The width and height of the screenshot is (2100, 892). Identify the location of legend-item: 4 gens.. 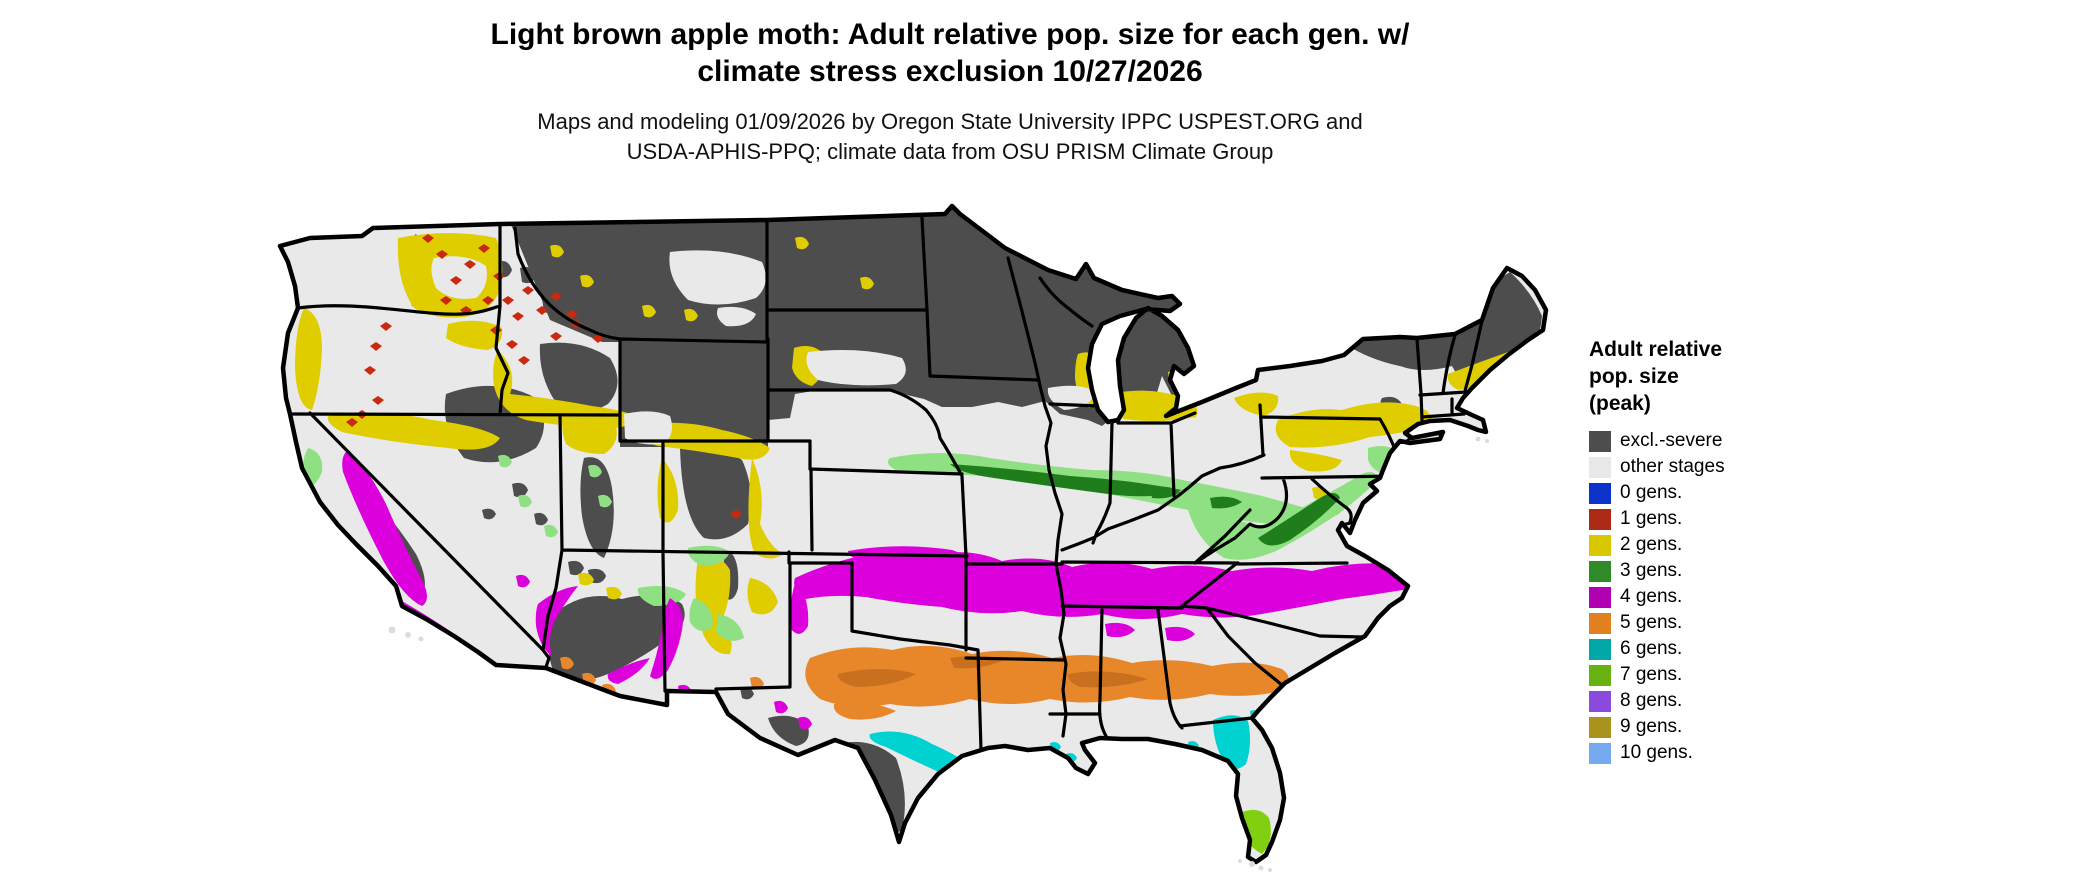
(1699, 597).